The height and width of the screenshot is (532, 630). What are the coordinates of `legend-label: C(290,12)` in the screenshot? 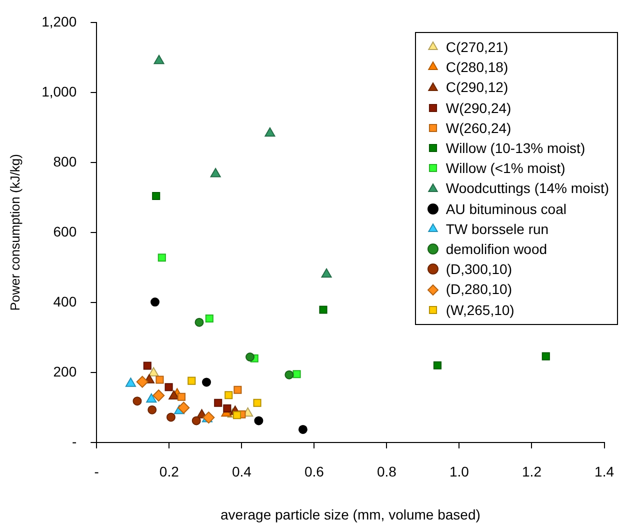 It's located at (477, 88).